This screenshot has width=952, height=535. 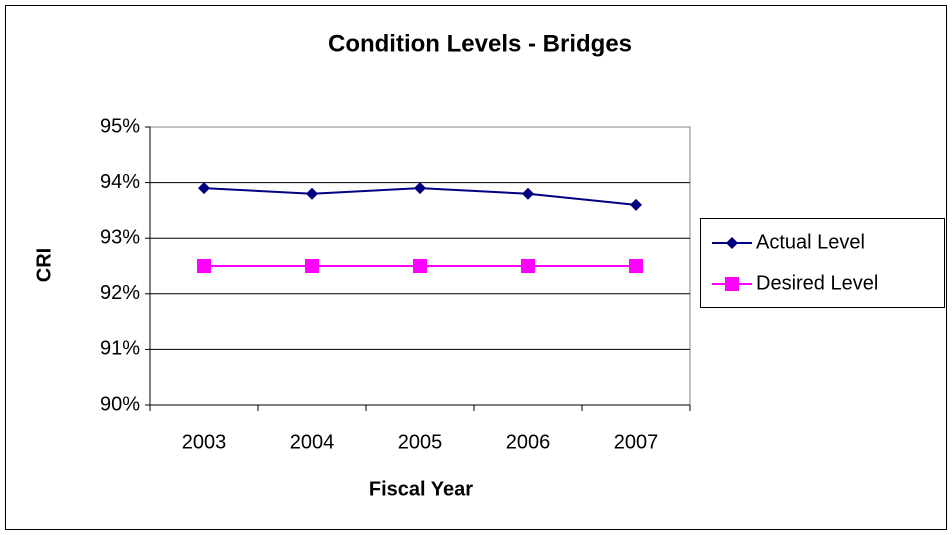 I want to click on y-tick-label: 93%, so click(x=120, y=237).